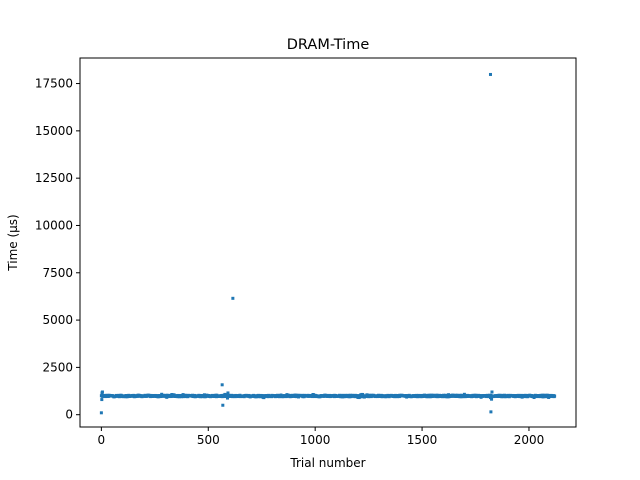 This screenshot has height=480, width=640. What do you see at coordinates (327, 463) in the screenshot?
I see `x-axis-label: Trial number` at bounding box center [327, 463].